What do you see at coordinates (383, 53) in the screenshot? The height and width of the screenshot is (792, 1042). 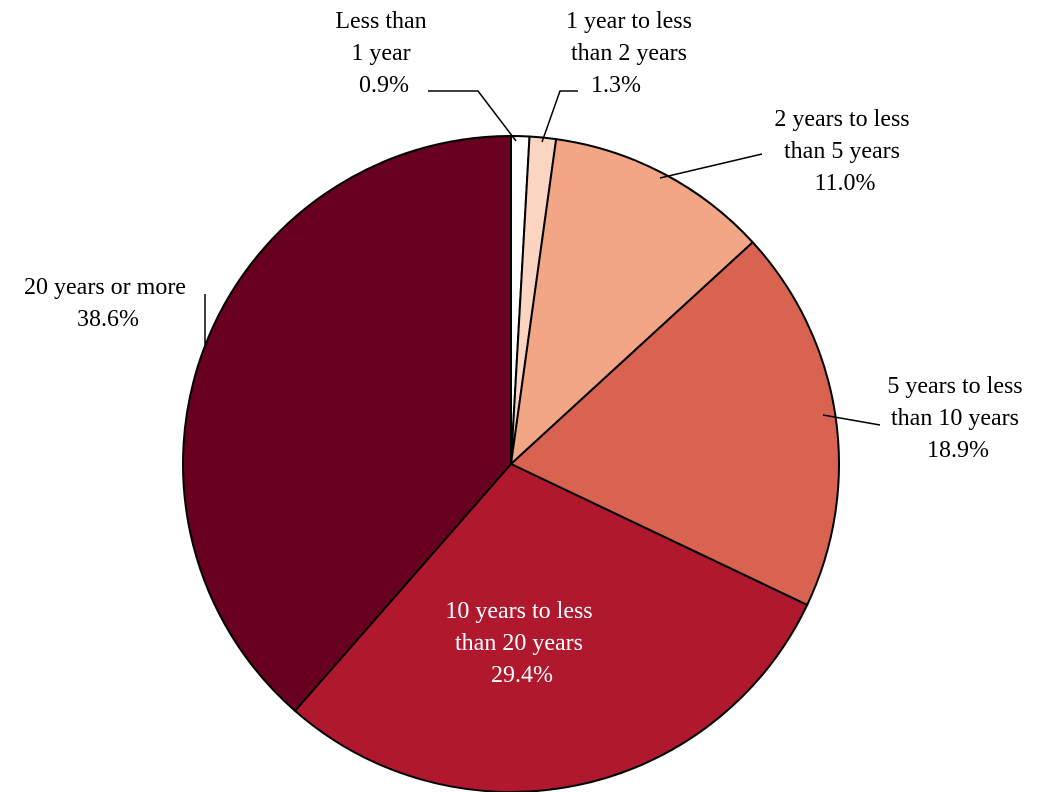 I see `slice-label-less-than-1-year: Less than 1 year 0.9%` at bounding box center [383, 53].